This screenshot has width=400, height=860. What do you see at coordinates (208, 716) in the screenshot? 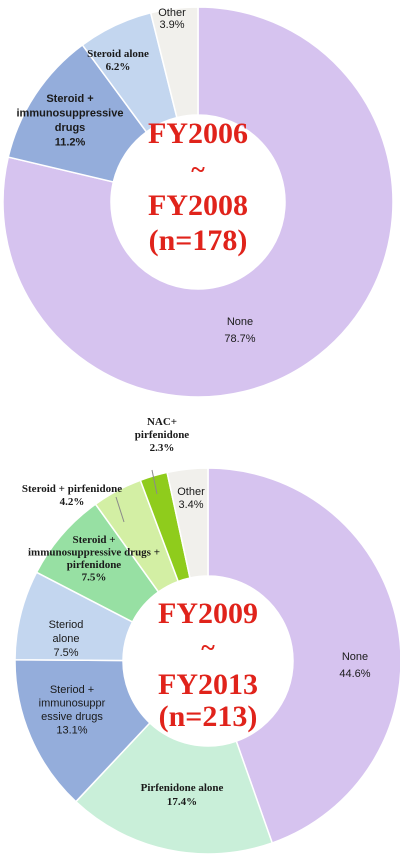
I see `center-label-line: (n=213)` at bounding box center [208, 716].